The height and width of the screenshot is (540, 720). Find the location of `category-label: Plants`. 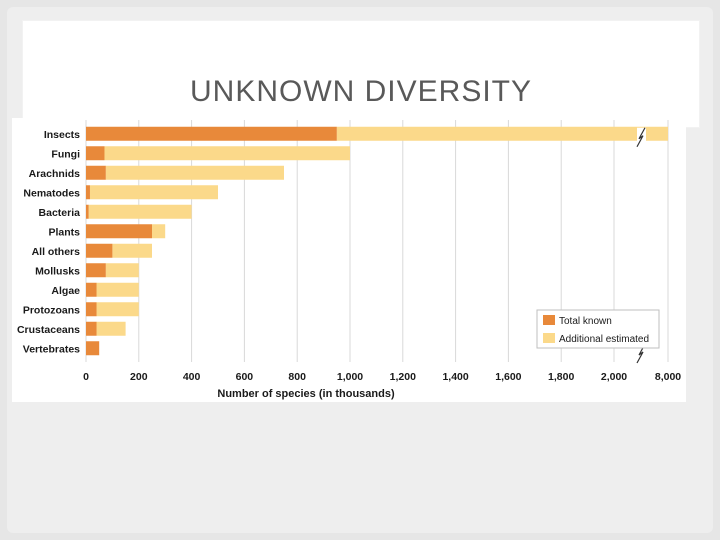

category-label: Plants is located at coordinates (64, 232).